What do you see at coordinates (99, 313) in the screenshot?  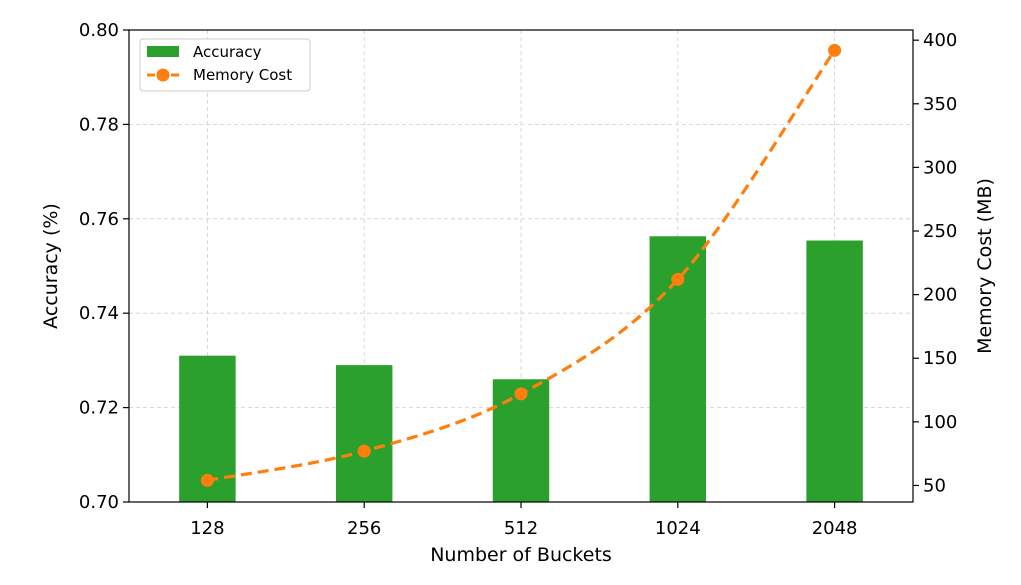 I see `left-tick-label: 0.74` at bounding box center [99, 313].